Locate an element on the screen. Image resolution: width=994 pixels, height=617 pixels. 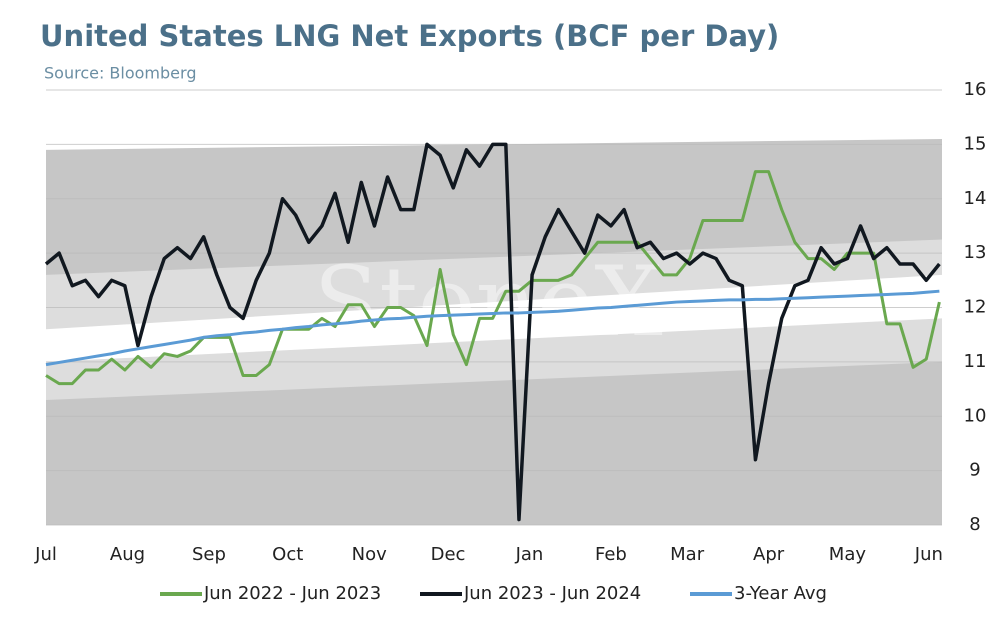
x-tick-label: Dec is located at coordinates (448, 554).